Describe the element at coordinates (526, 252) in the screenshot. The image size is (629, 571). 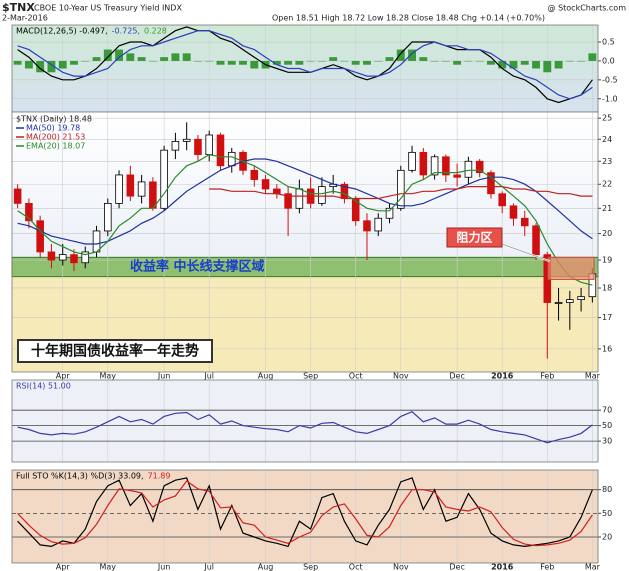
I see `callout-line` at that location.